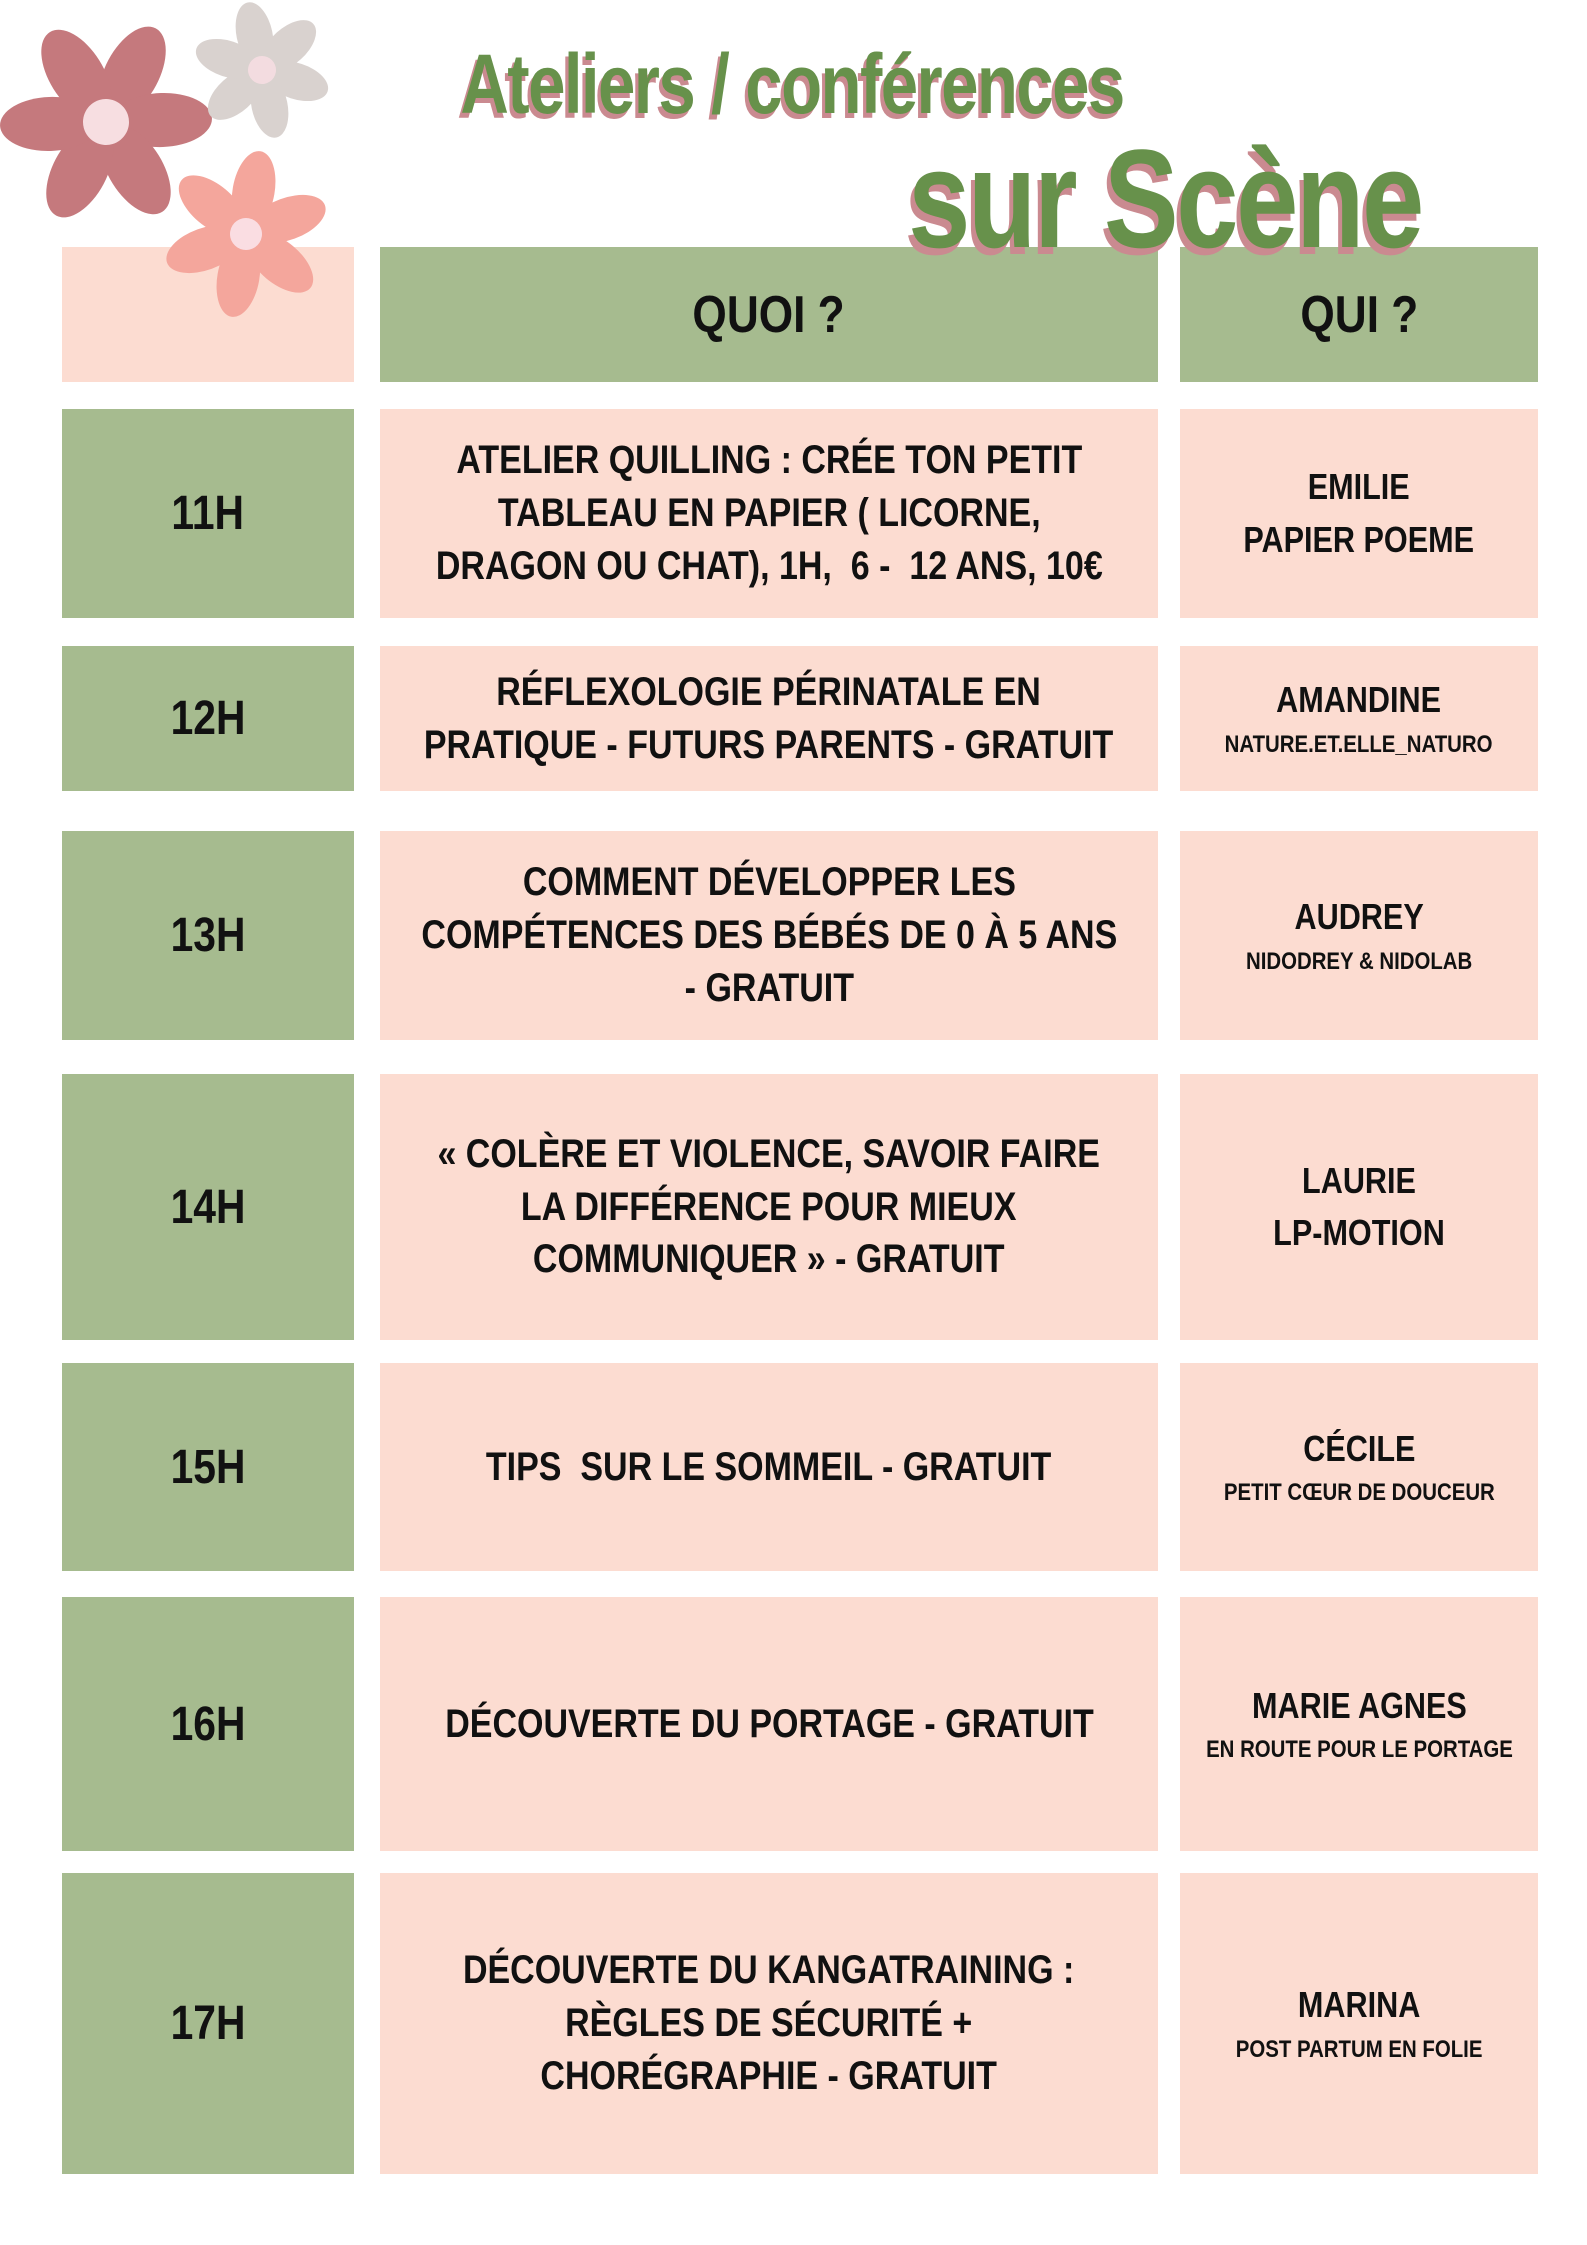 The image size is (1587, 2245). Describe the element at coordinates (262, 70) in the screenshot. I see `flower-gray-icon` at that location.